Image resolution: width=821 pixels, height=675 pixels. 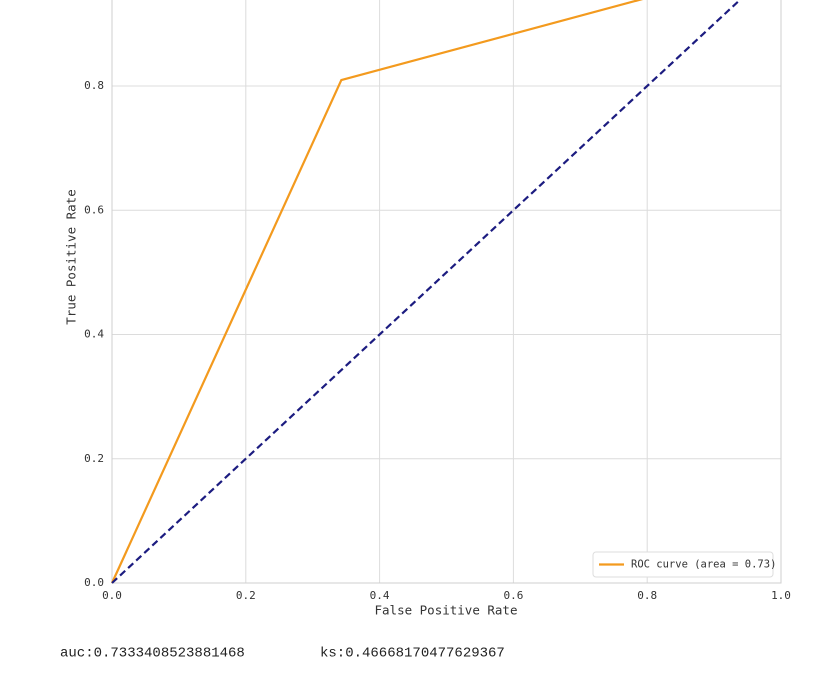 What do you see at coordinates (112, 595) in the screenshot?
I see `x-tick-label: 0.0` at bounding box center [112, 595].